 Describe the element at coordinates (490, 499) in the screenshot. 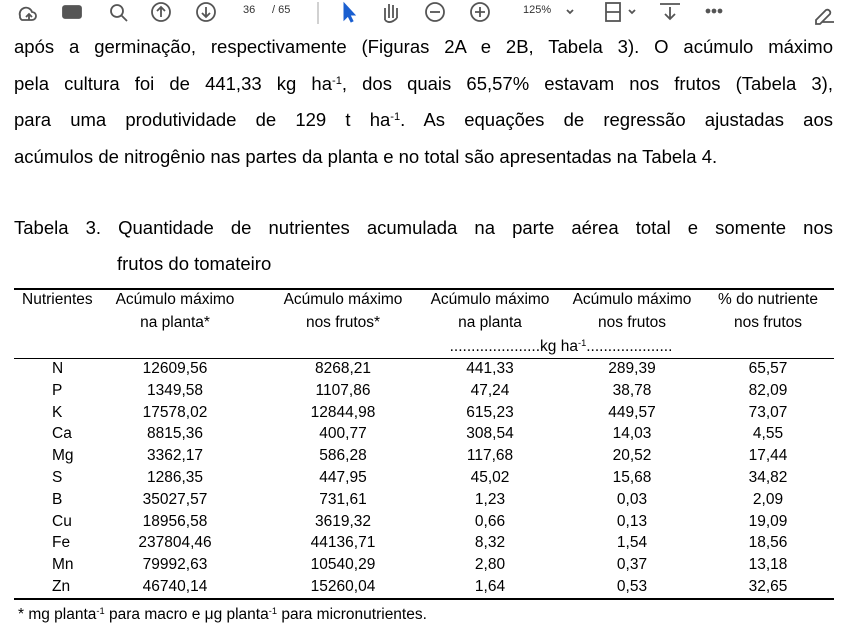

I see `table-cell: 1,23` at that location.